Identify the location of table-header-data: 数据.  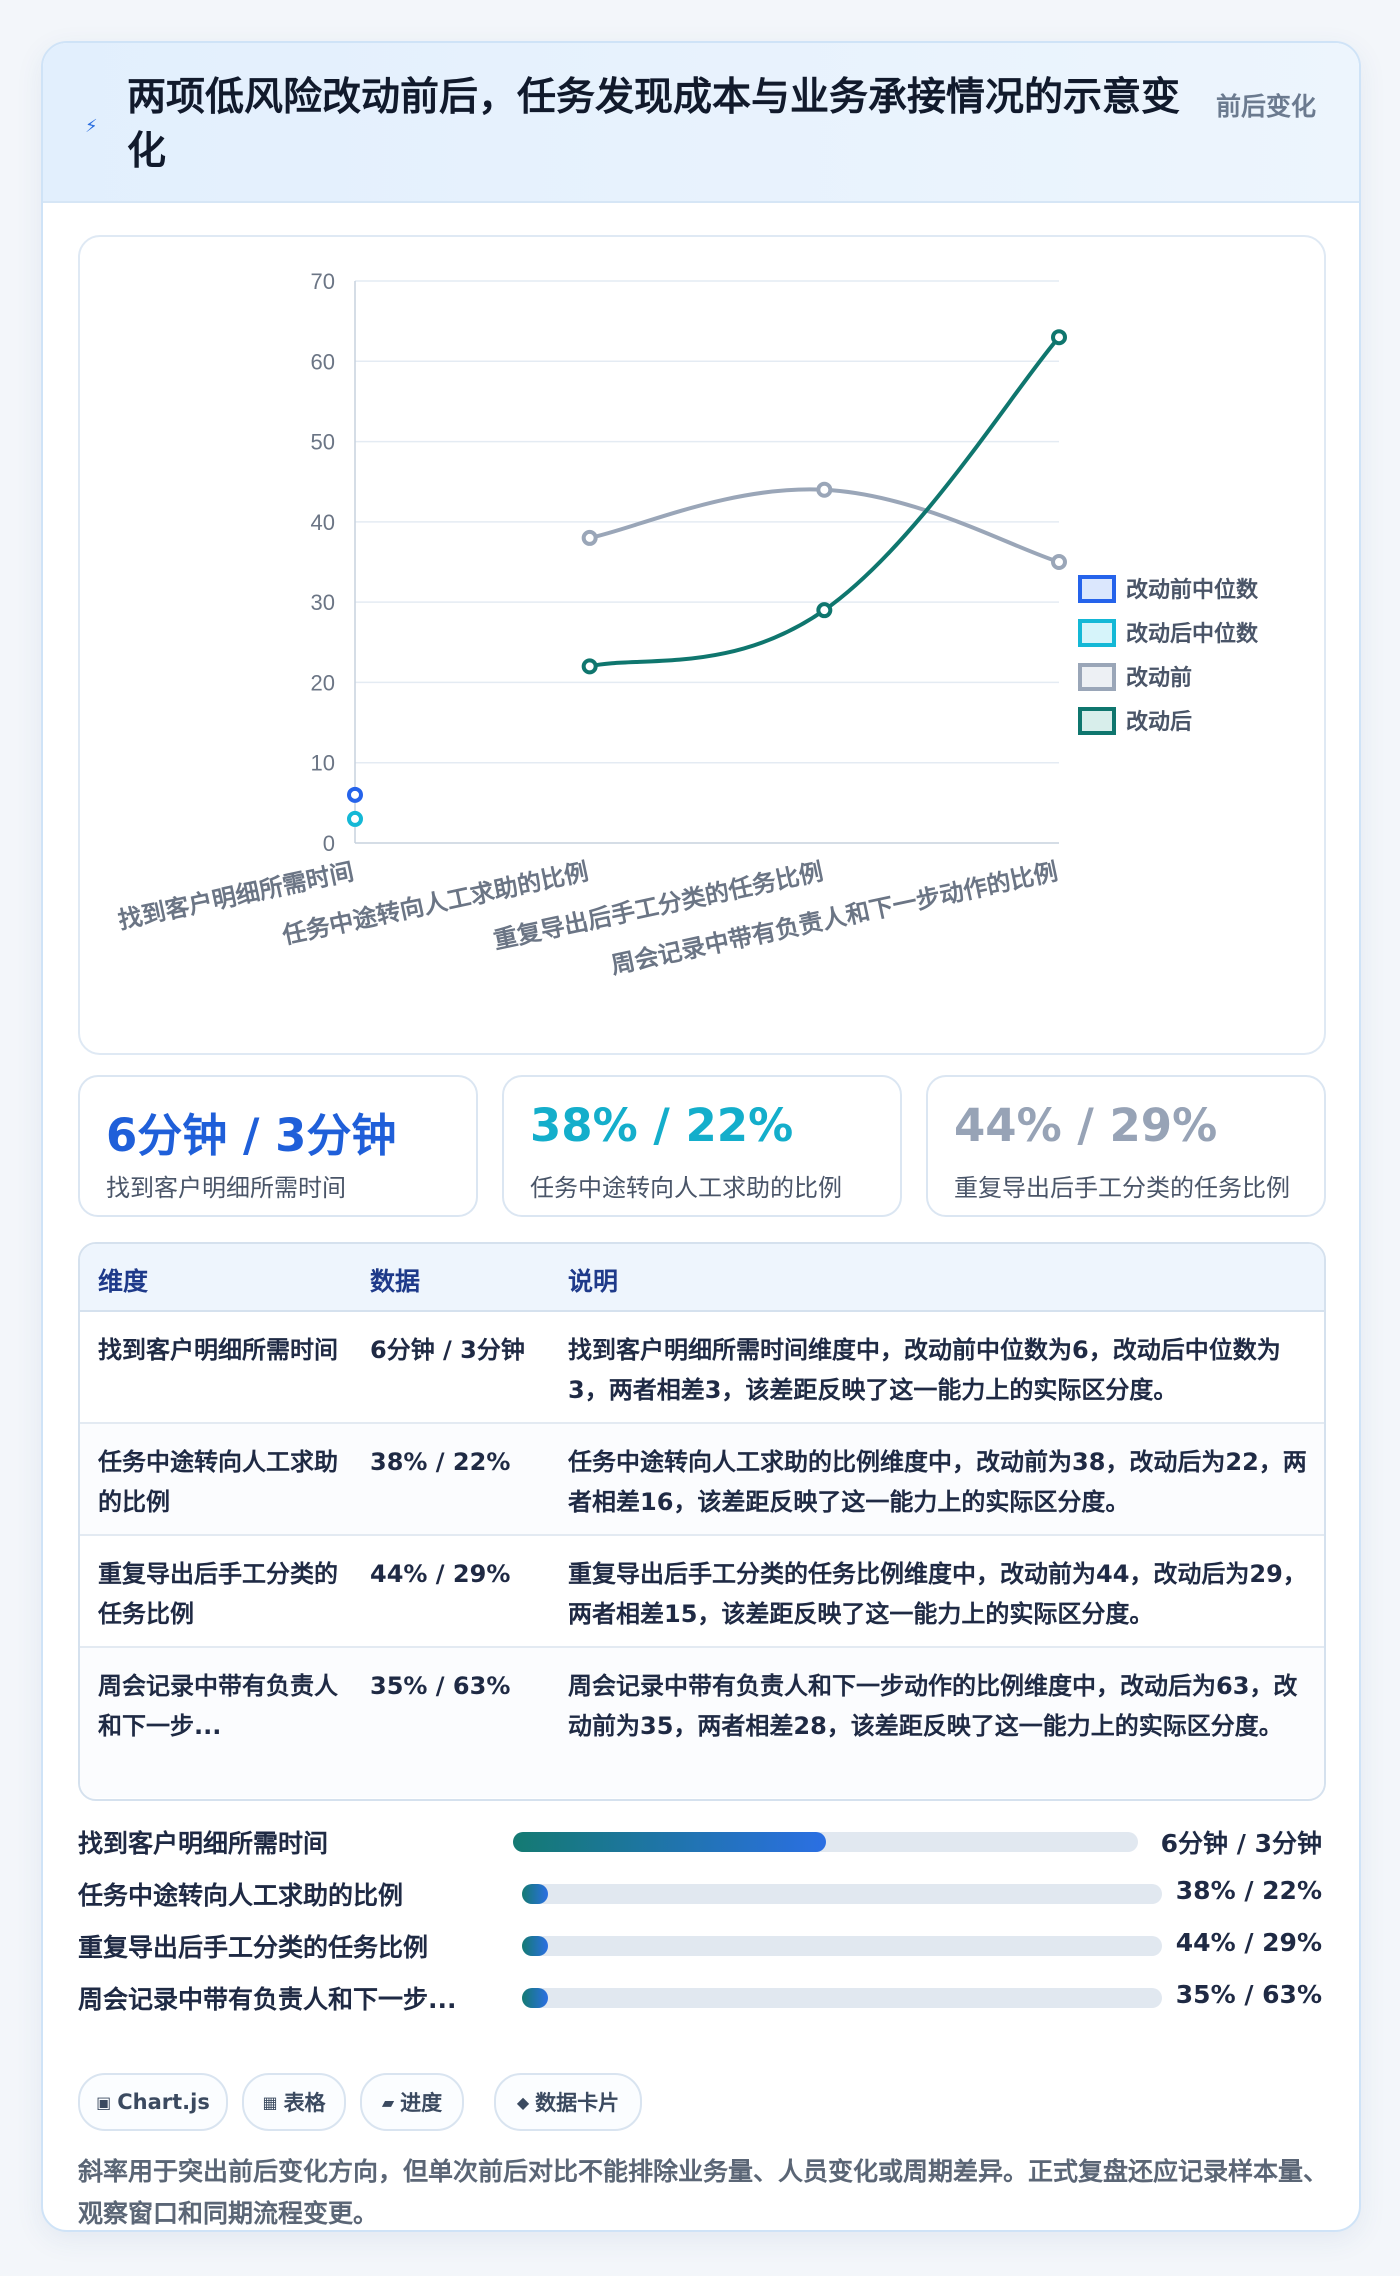
(395, 1281).